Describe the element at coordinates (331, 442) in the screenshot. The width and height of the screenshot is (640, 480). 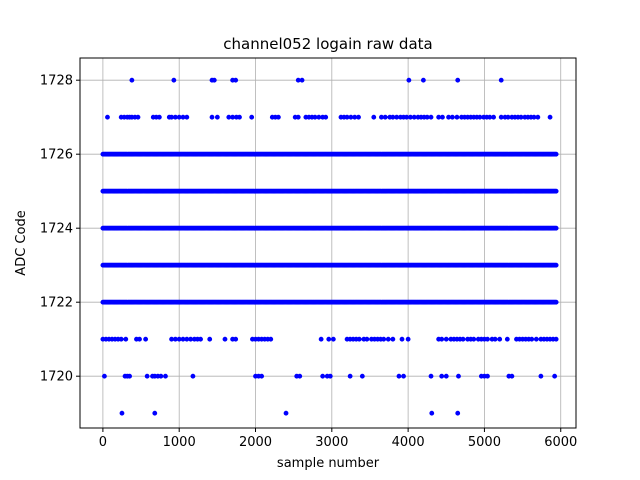
I see `x-tick-label: 3000` at that location.